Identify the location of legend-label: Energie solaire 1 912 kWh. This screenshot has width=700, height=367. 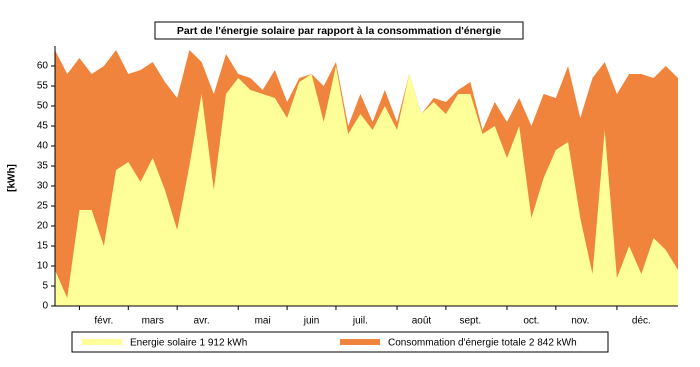
(188, 343).